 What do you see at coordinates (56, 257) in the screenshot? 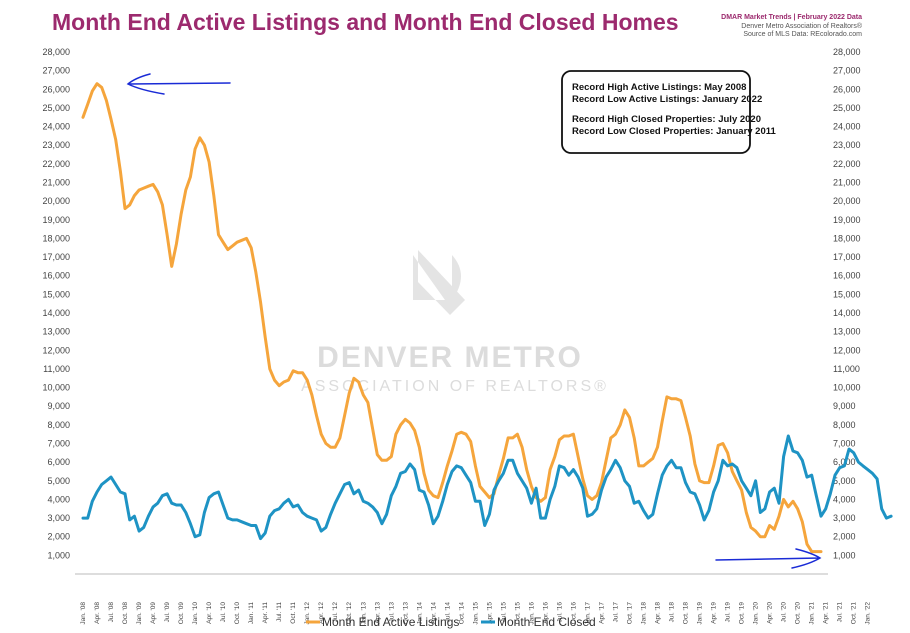
I see `y-tick-label-left: 17,000` at bounding box center [56, 257].